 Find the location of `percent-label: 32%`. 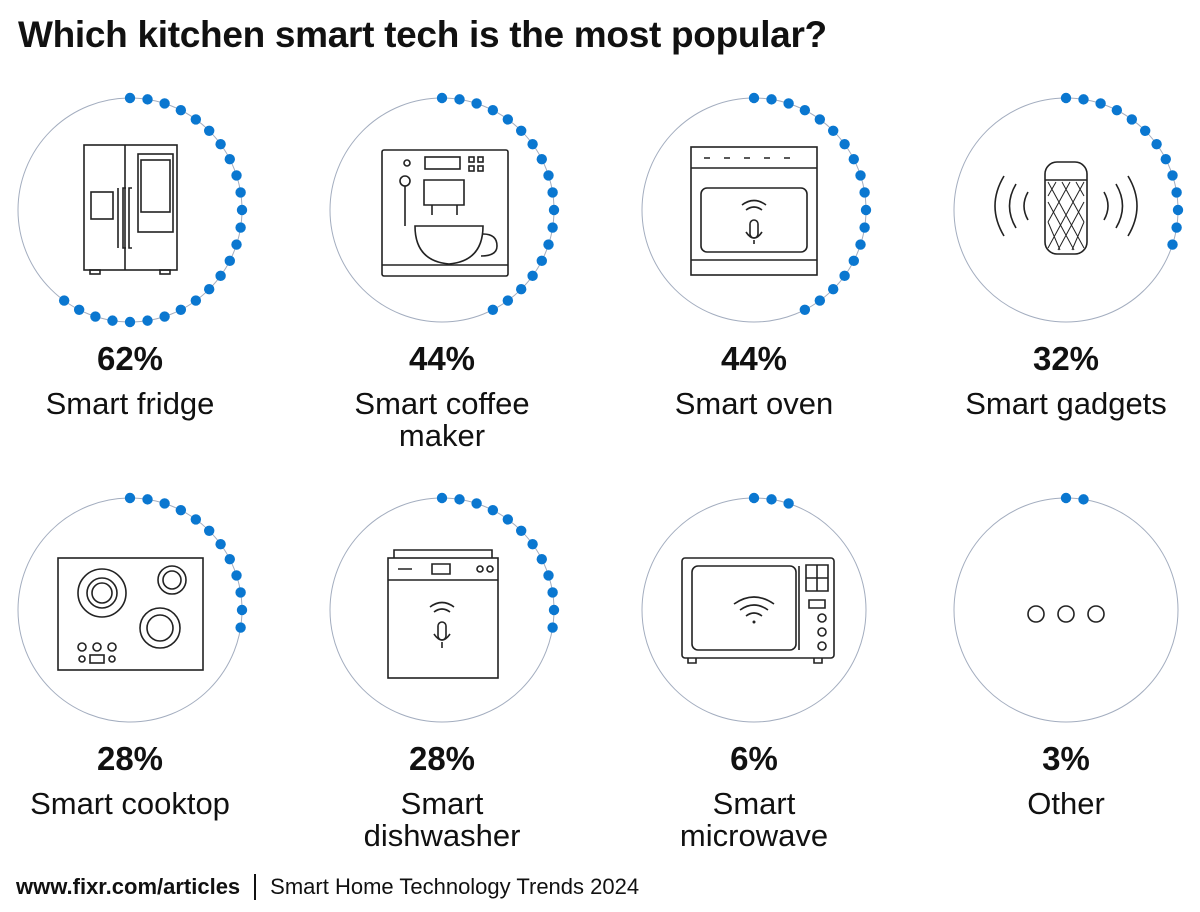

percent-label: 32% is located at coordinates (1066, 358).